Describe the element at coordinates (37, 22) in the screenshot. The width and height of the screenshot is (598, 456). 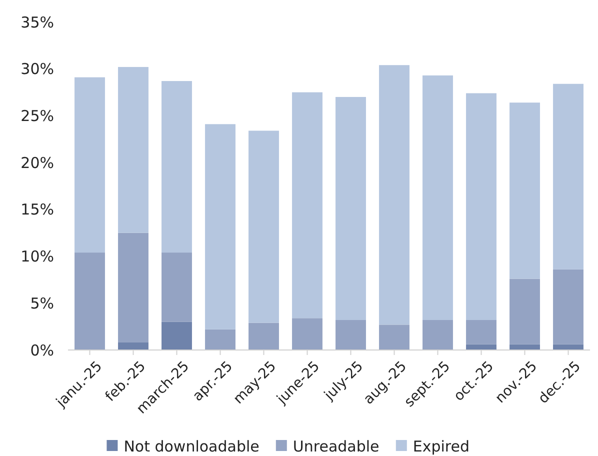
I see `y-tick-label: 35%` at that location.